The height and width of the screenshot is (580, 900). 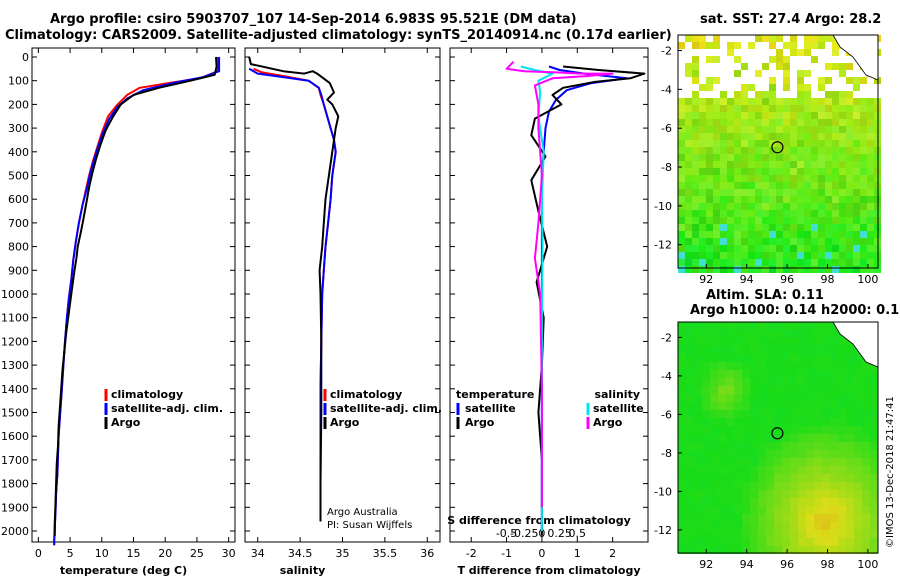 What do you see at coordinates (229, 553) in the screenshot?
I see `temperature-xtick-label: 30` at bounding box center [229, 553].